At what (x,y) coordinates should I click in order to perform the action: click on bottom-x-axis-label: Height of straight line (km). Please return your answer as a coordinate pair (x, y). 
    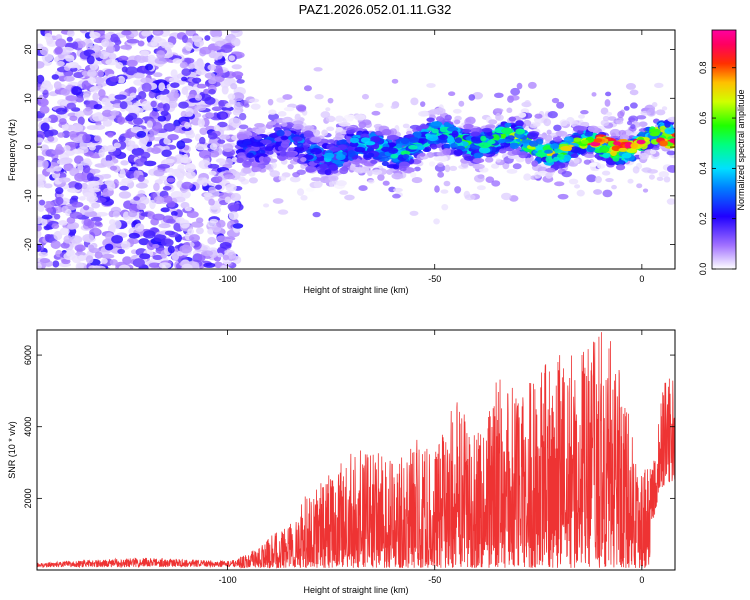
    Looking at the image, I should click on (355, 590).